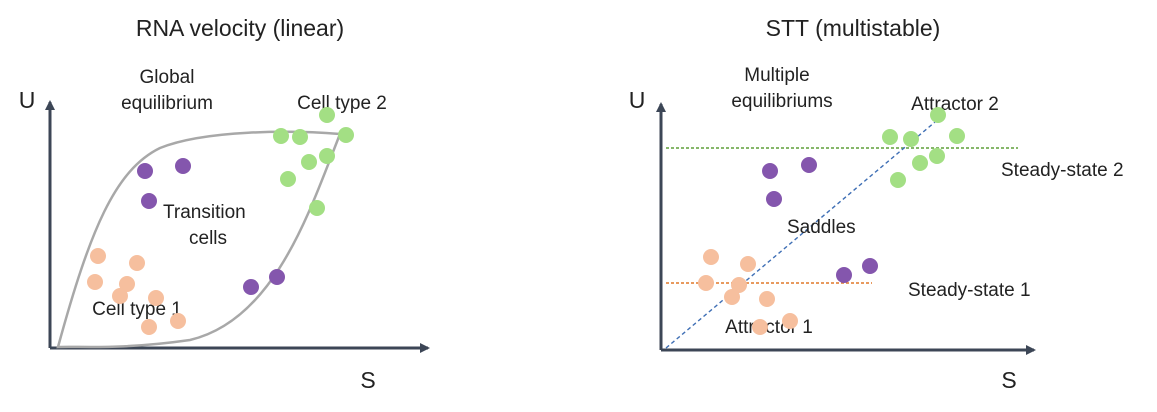 The image size is (1157, 412). Describe the element at coordinates (776, 75) in the screenshot. I see `multiple-equilibriums-label-line1: Multiple` at that location.